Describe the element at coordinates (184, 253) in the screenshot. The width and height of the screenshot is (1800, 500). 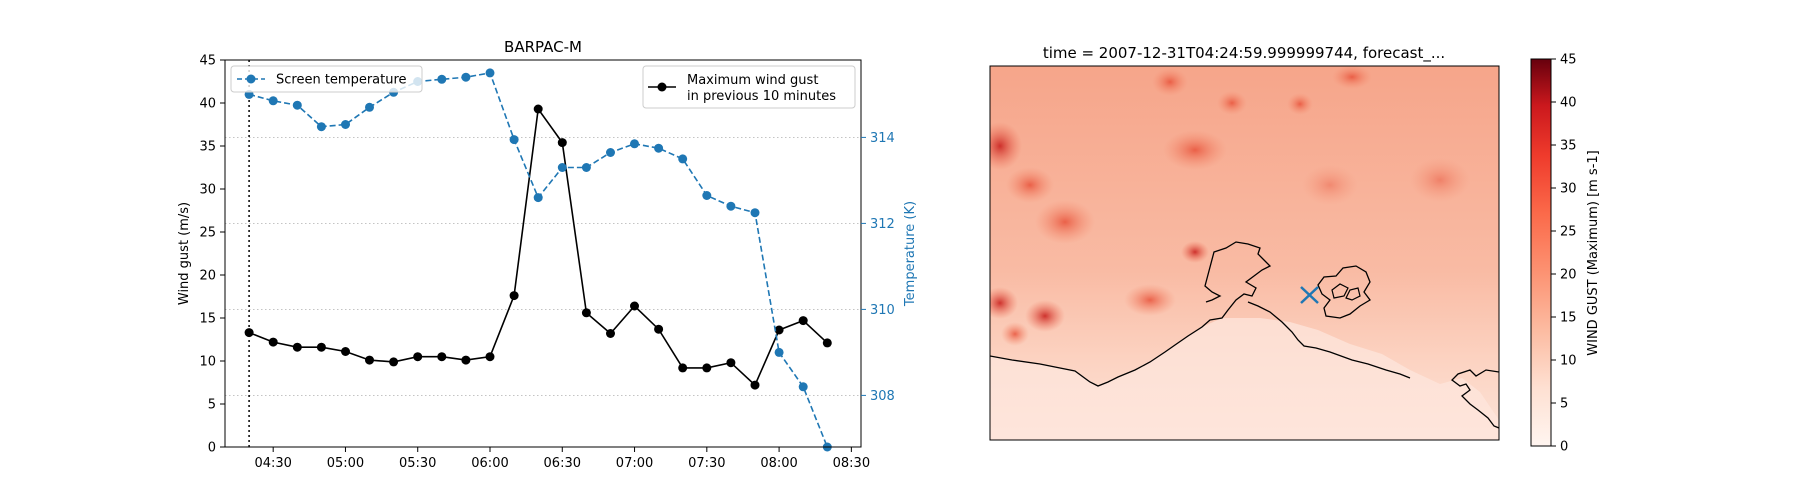
I see `y-axis-label: Wind gust (m/s)` at that location.